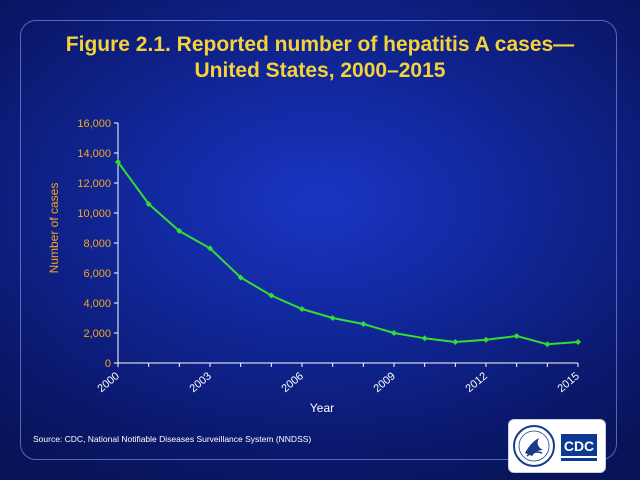  What do you see at coordinates (338, 378) in the screenshot?
I see `x-axis: 2000 2003 2006 2009 2012 2015` at bounding box center [338, 378].